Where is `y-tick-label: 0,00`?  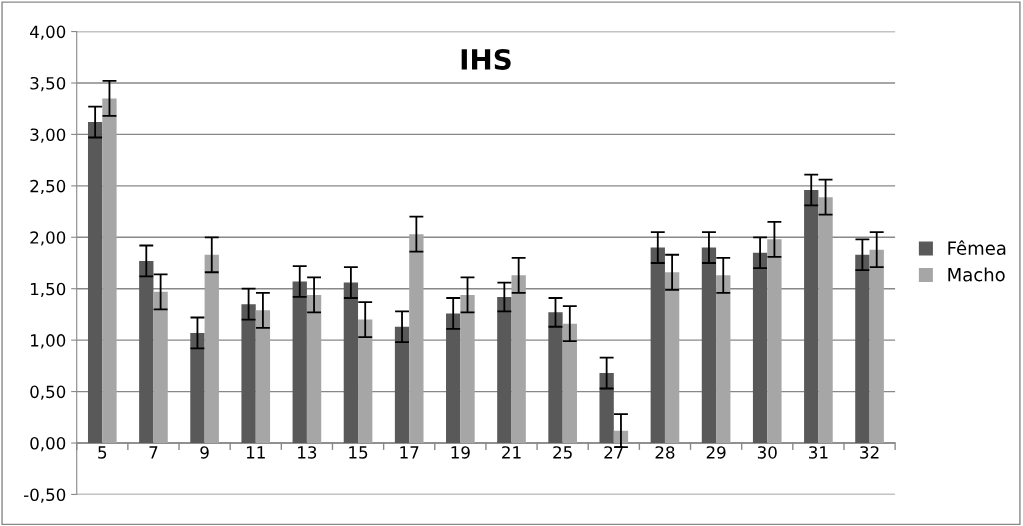 y-tick-label: 0,00 is located at coordinates (48, 444).